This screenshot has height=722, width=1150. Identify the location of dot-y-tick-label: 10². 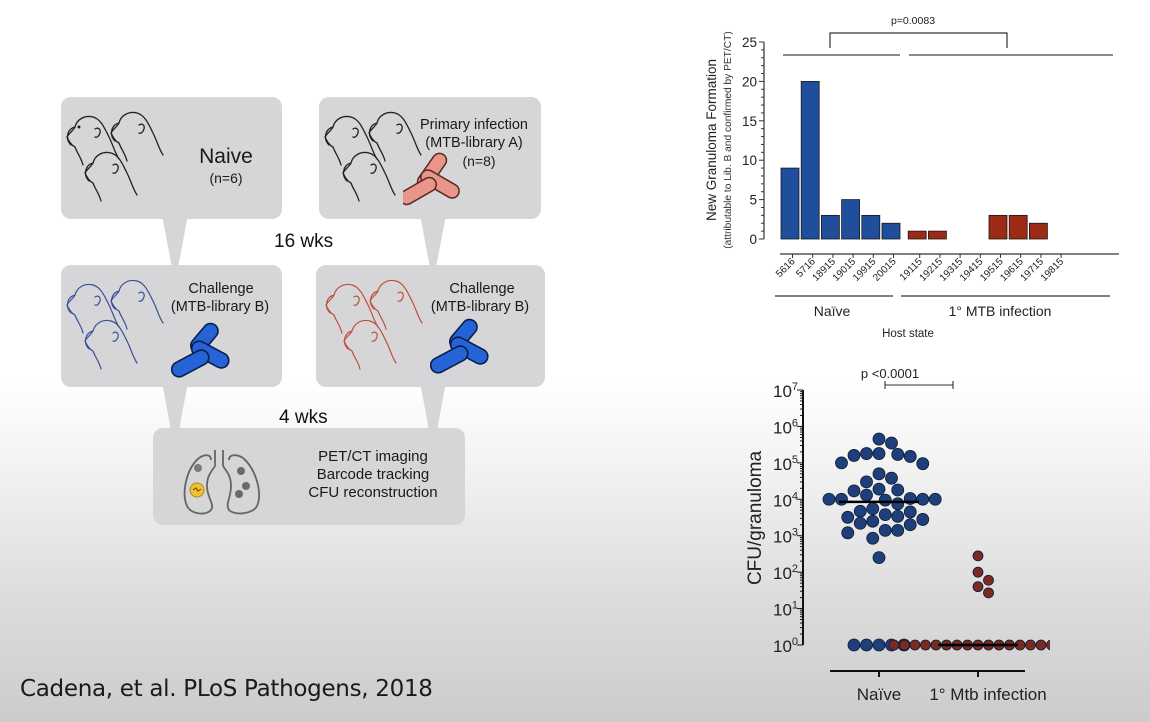
(785, 573).